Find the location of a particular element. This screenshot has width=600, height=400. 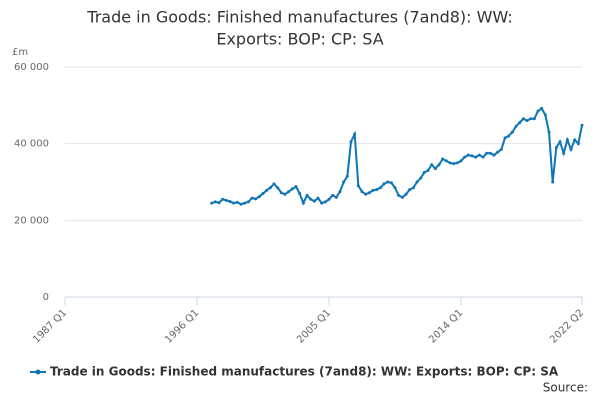

x-tick-label: 1996 Q1 is located at coordinates (182, 326).